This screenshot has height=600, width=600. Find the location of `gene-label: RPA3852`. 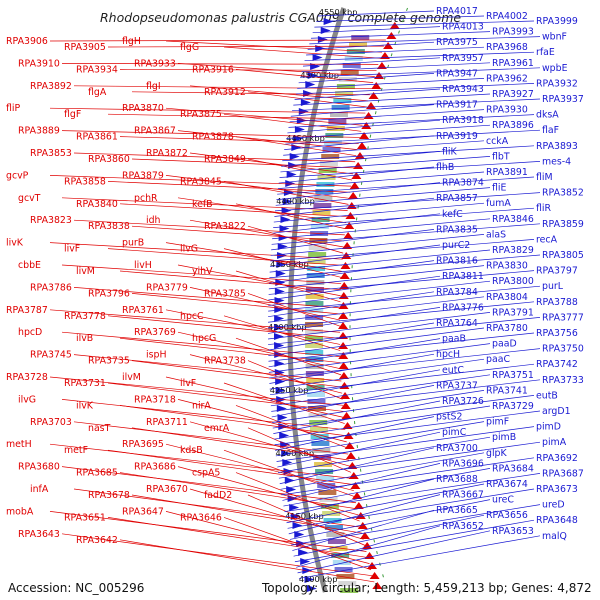

gene-label: RPA3852 is located at coordinates (563, 193).